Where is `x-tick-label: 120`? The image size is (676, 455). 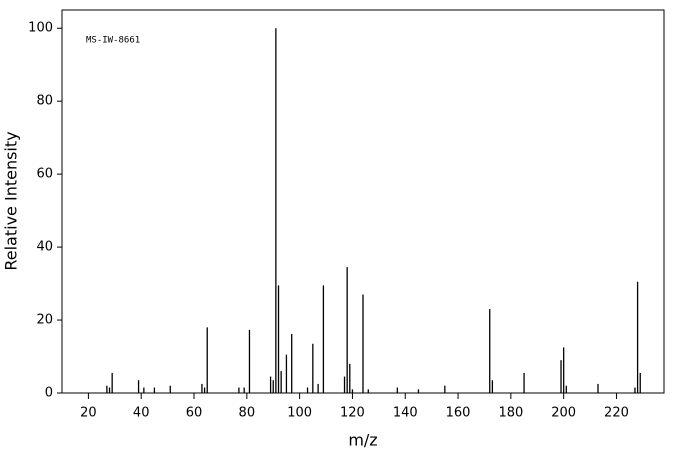 x-tick-label: 120 is located at coordinates (352, 413).